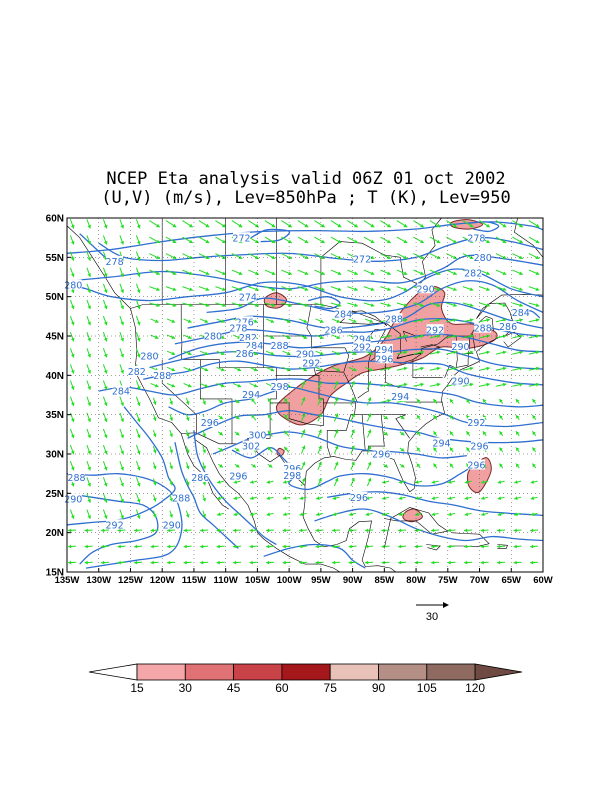  Describe the element at coordinates (441, 444) in the screenshot. I see `isotherm-label: 294` at that location.